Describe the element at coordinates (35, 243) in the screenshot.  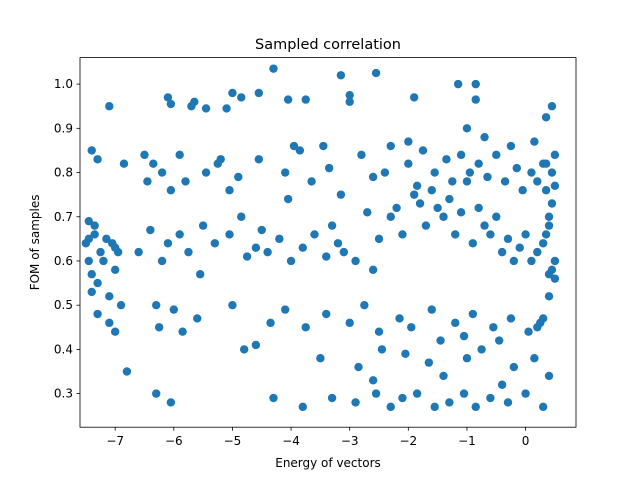
I see `y-axis-label: FOM of samples` at that location.